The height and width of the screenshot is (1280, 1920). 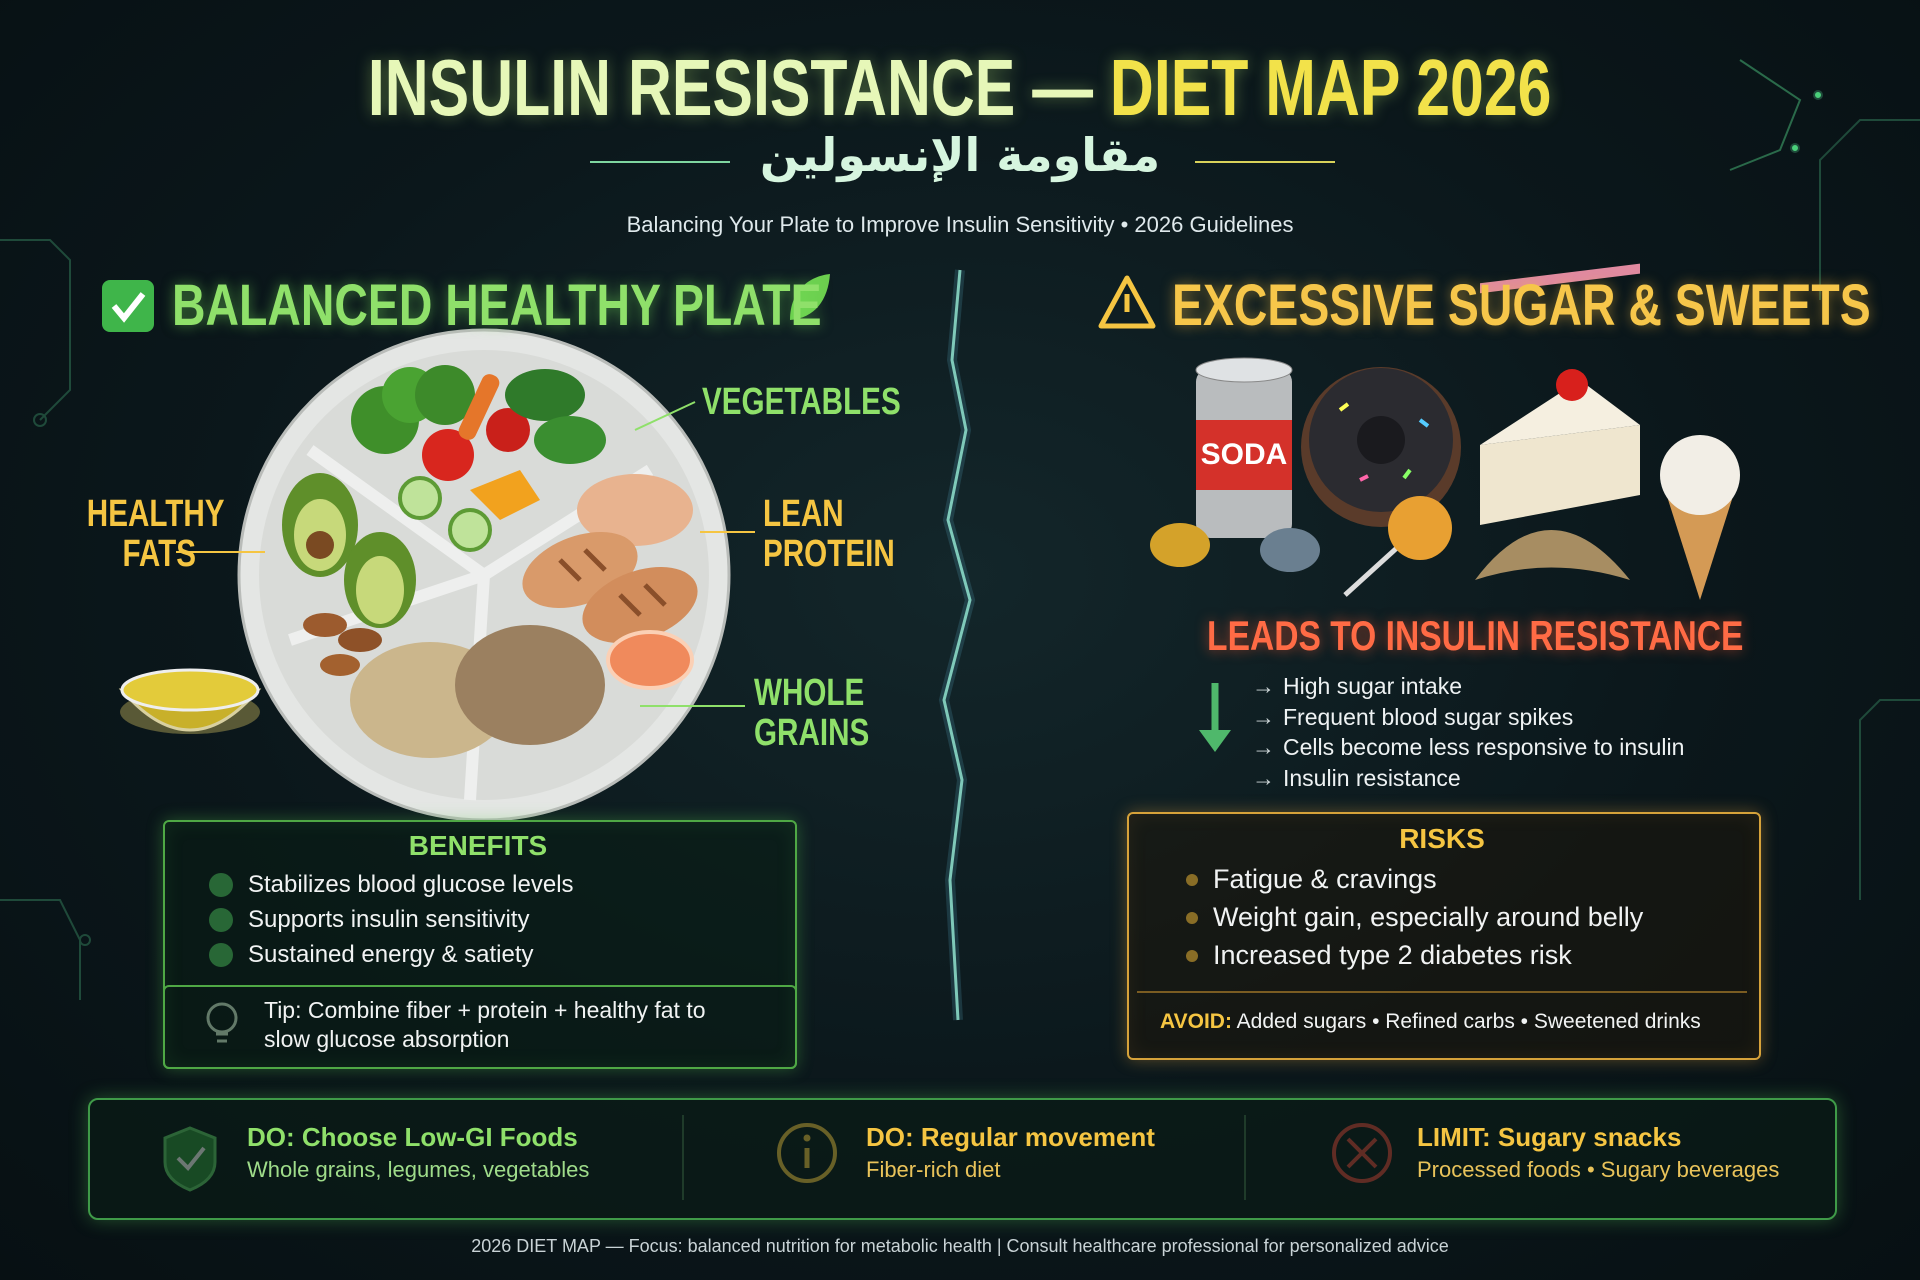 I want to click on action-subtitle: Processed foods • Sugary beverages, so click(x=1598, y=1169).